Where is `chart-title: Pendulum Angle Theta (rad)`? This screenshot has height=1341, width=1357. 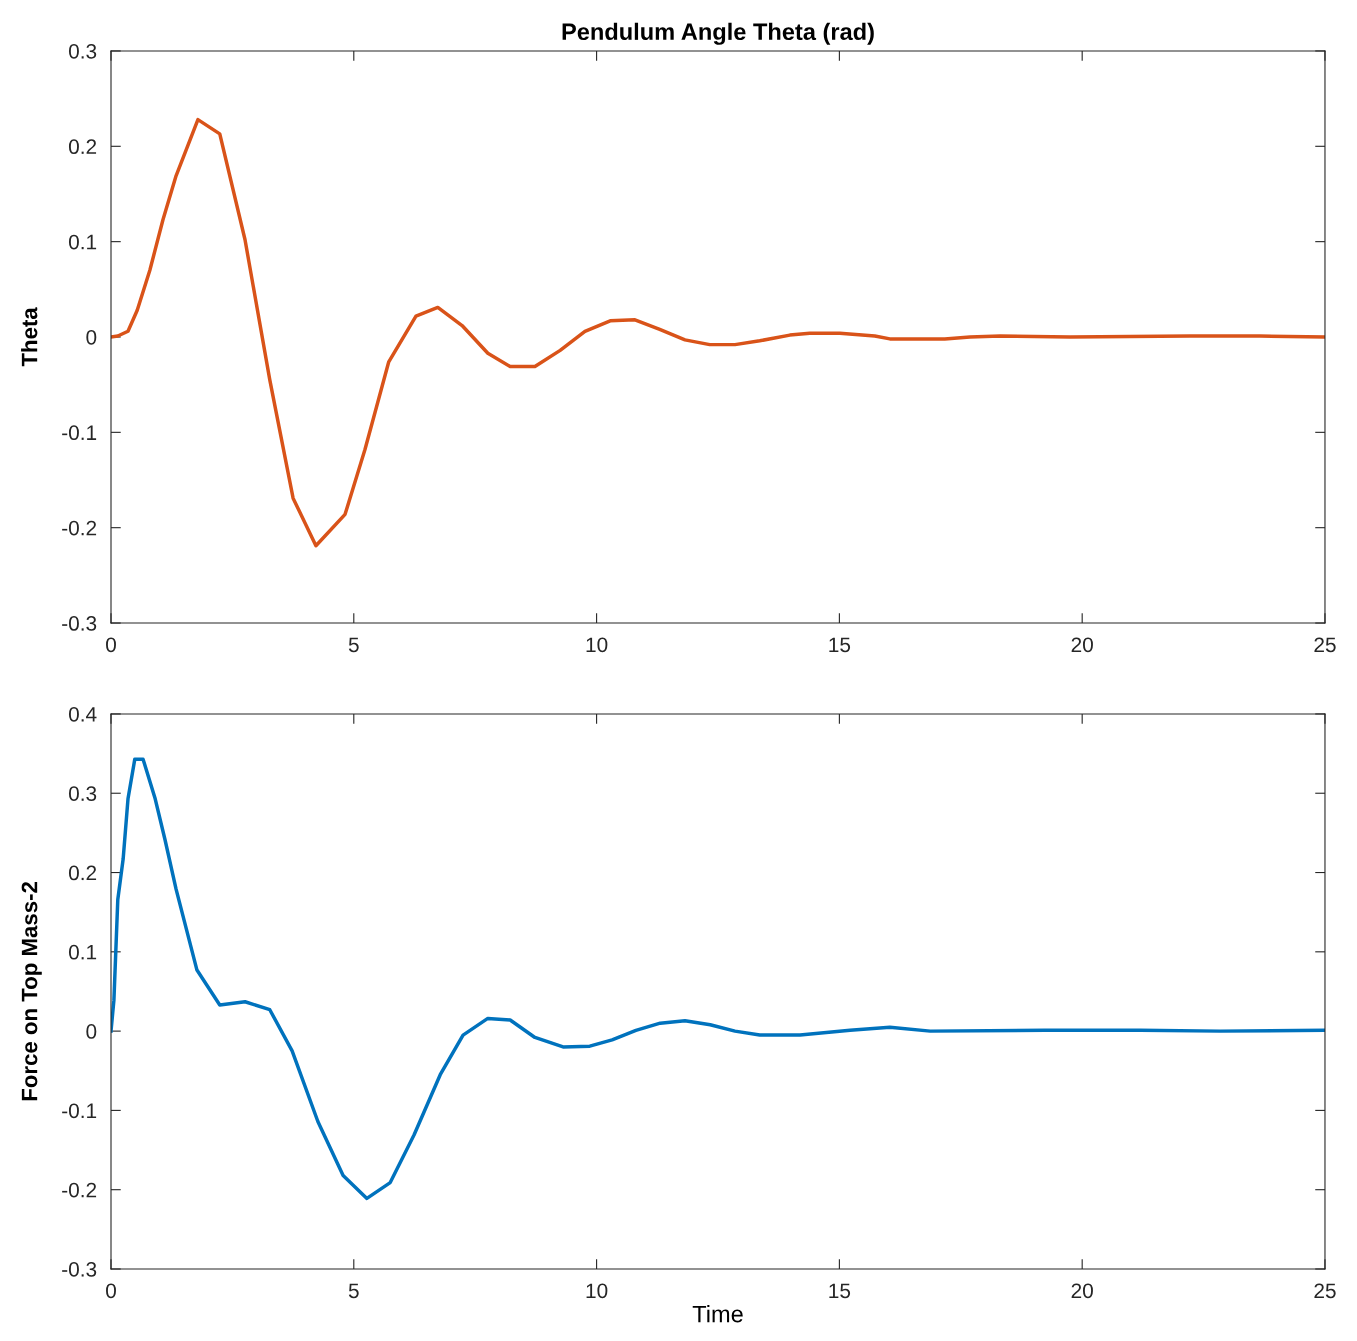 chart-title: Pendulum Angle Theta (rad) is located at coordinates (718, 33).